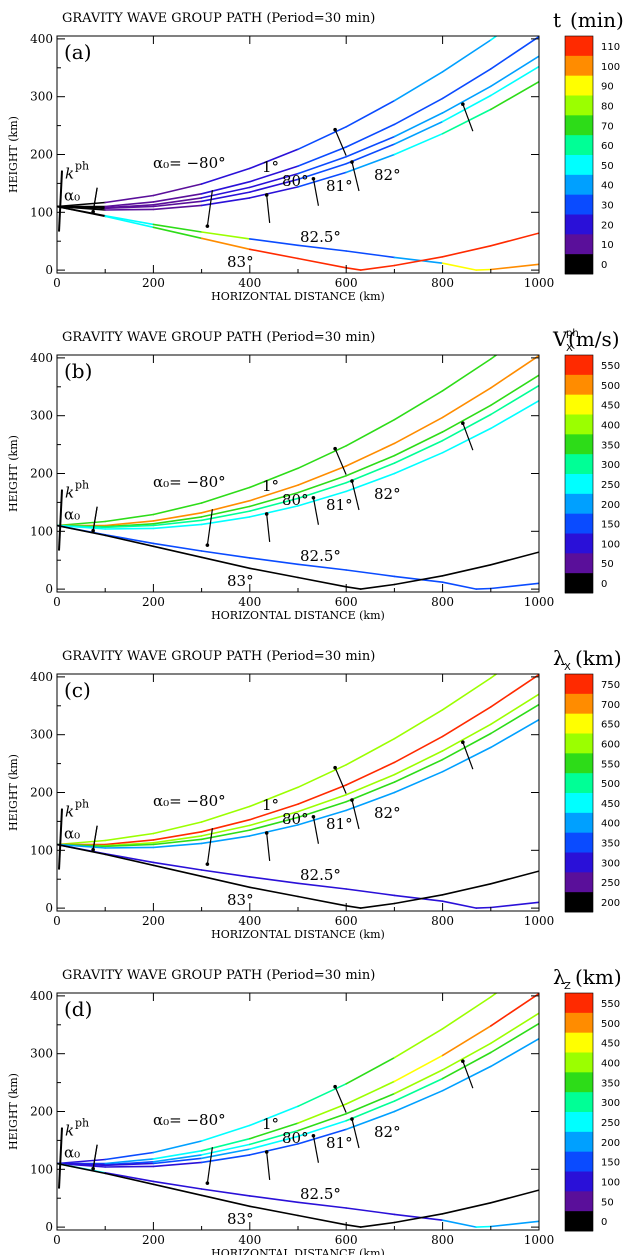 This screenshot has width=633, height=1260. Describe the element at coordinates (320, 875) in the screenshot. I see `annotation-6: 82.5°` at that location.